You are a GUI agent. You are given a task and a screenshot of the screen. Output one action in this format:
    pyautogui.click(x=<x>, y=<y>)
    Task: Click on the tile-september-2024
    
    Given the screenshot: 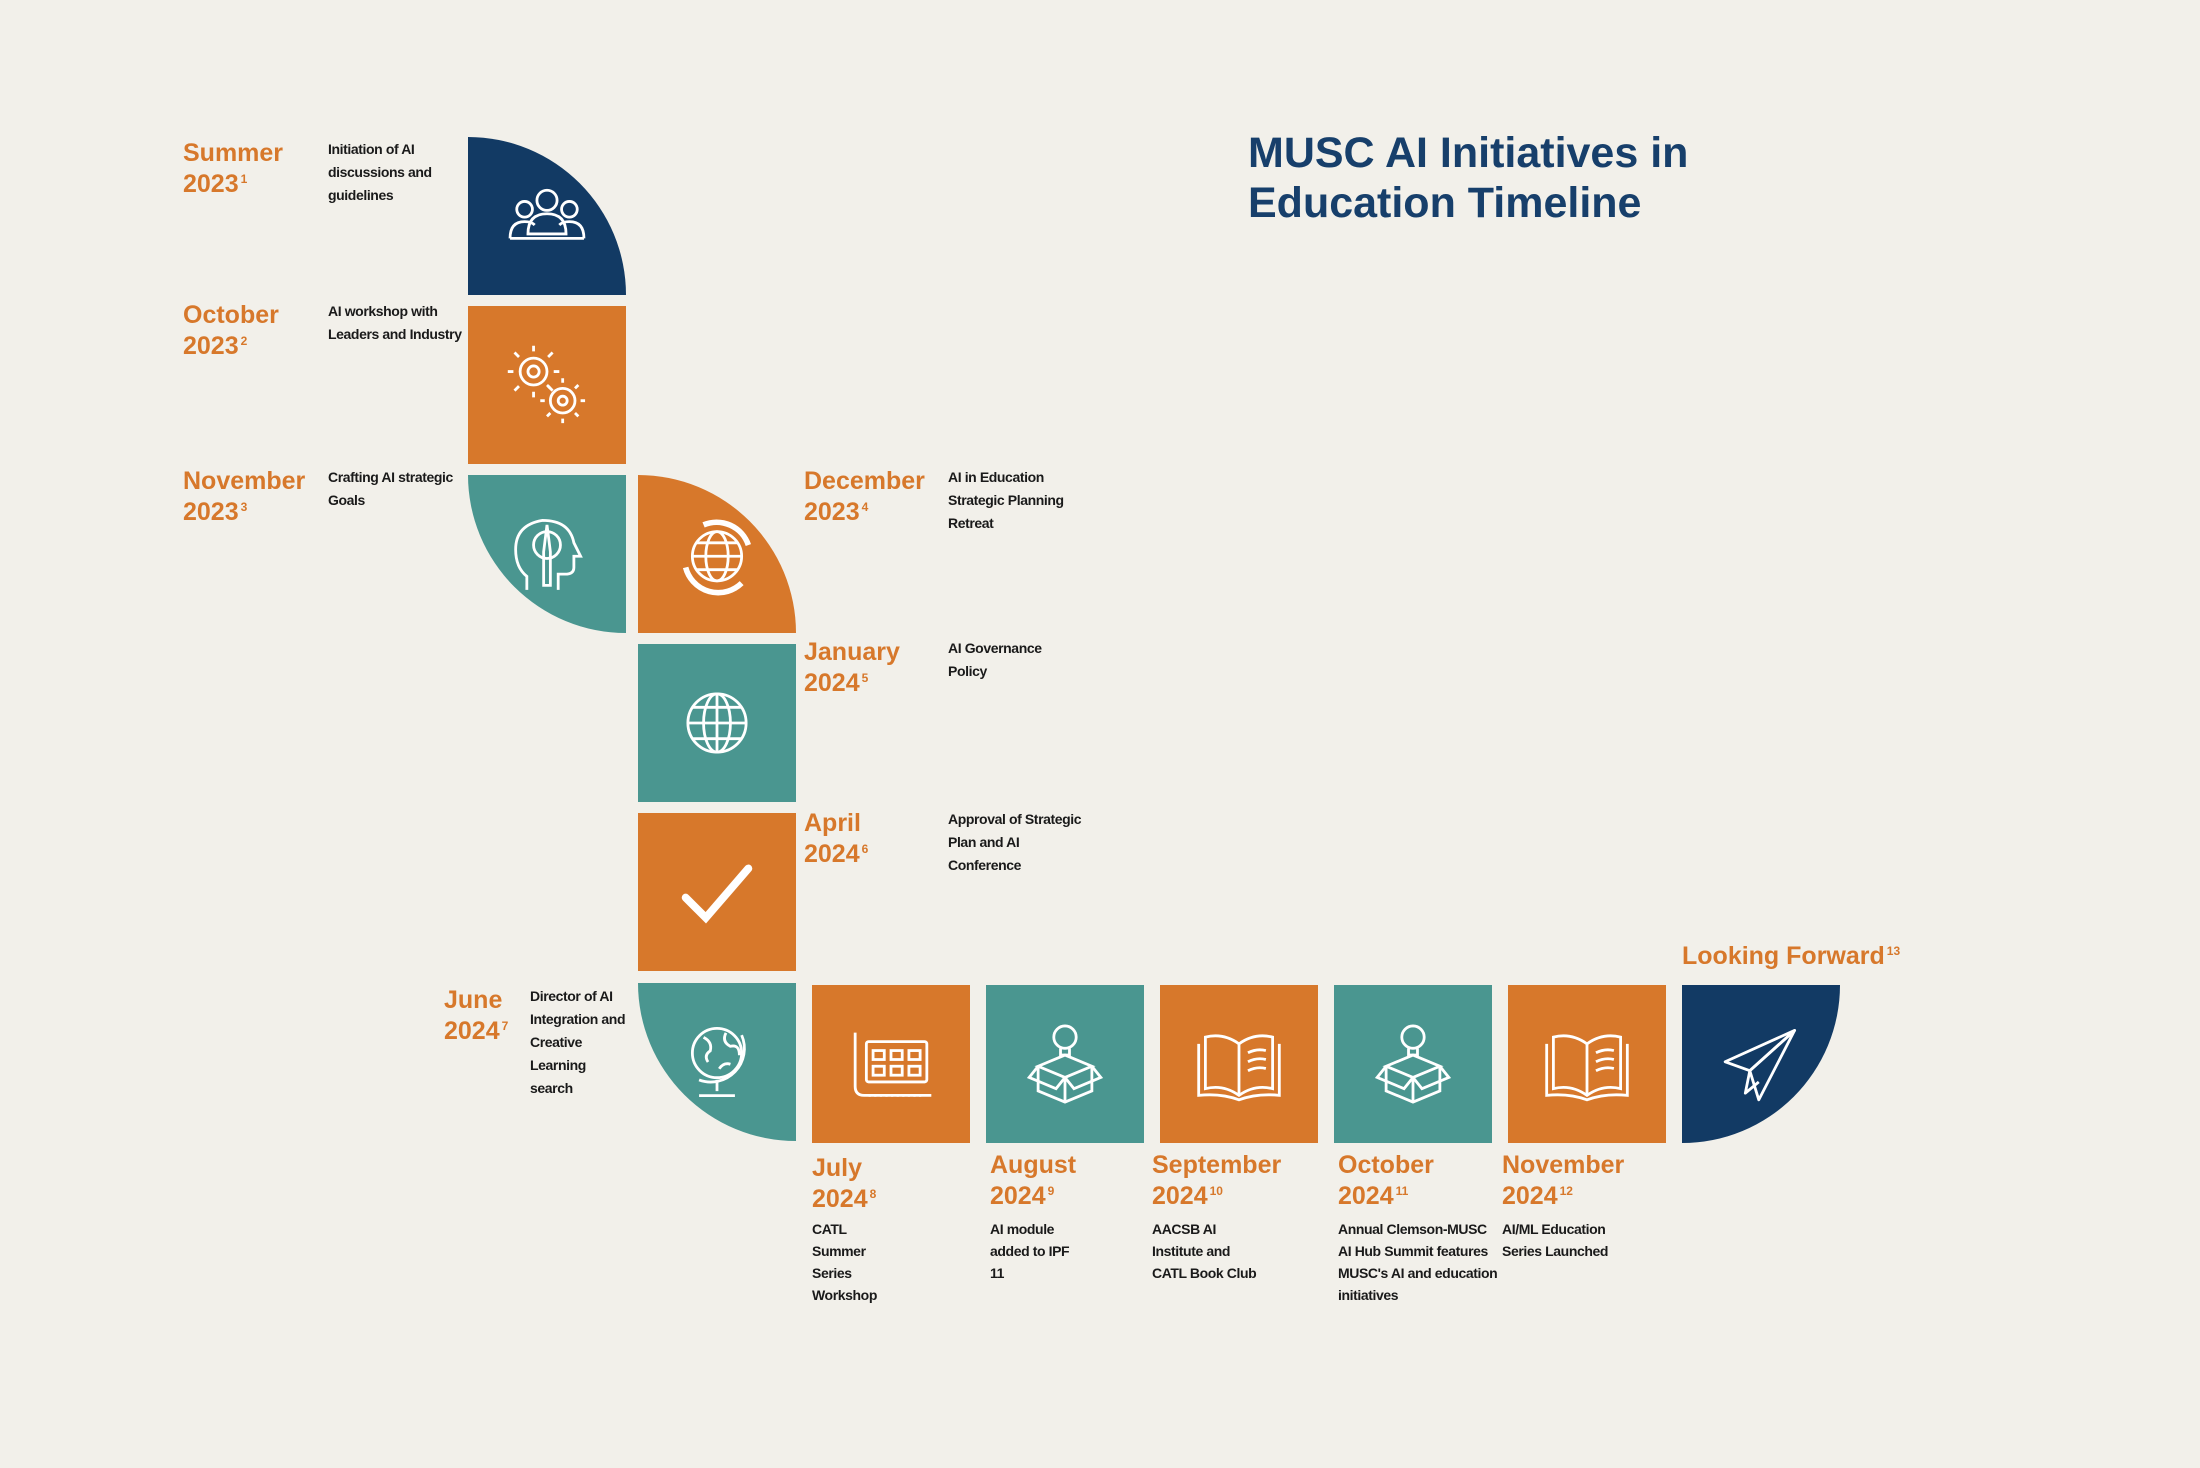 What is the action you would take?
    pyautogui.click(x=1239, y=1064)
    